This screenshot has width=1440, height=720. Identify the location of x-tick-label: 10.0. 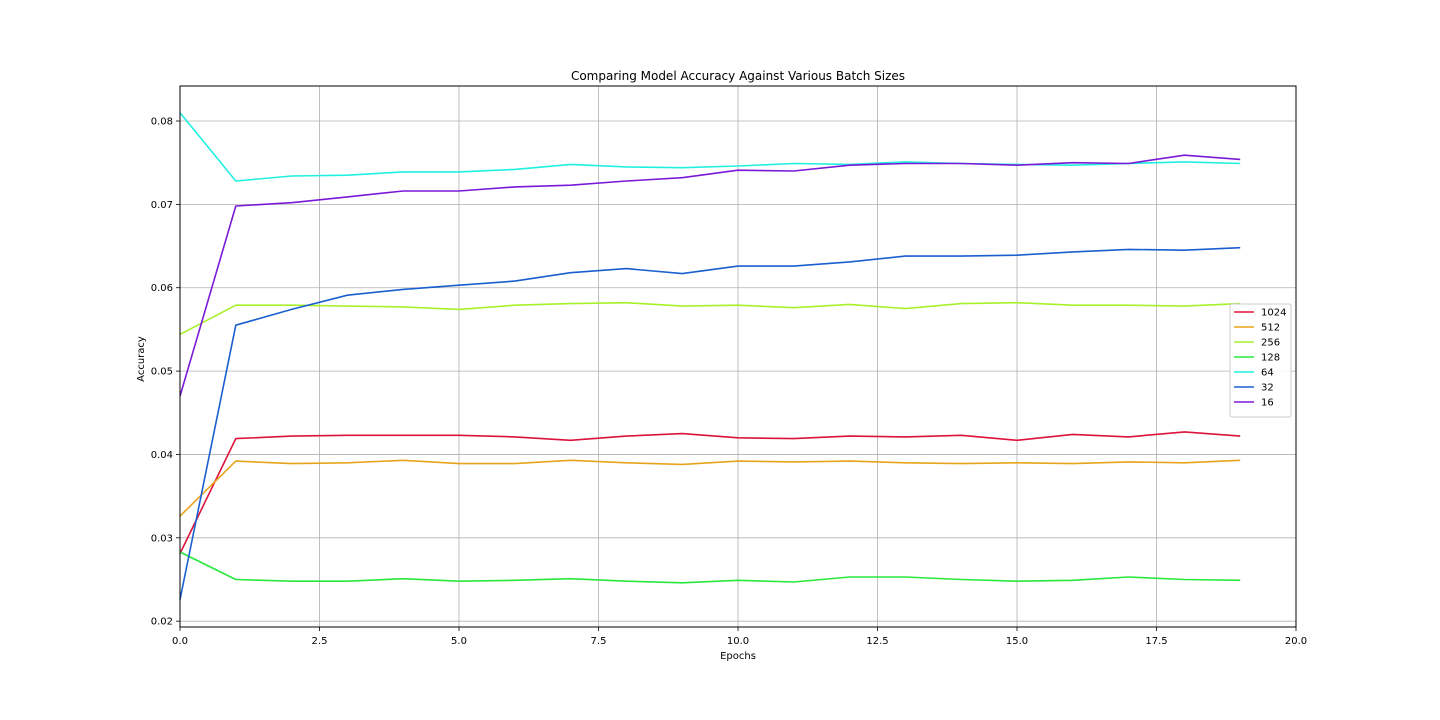
(738, 641).